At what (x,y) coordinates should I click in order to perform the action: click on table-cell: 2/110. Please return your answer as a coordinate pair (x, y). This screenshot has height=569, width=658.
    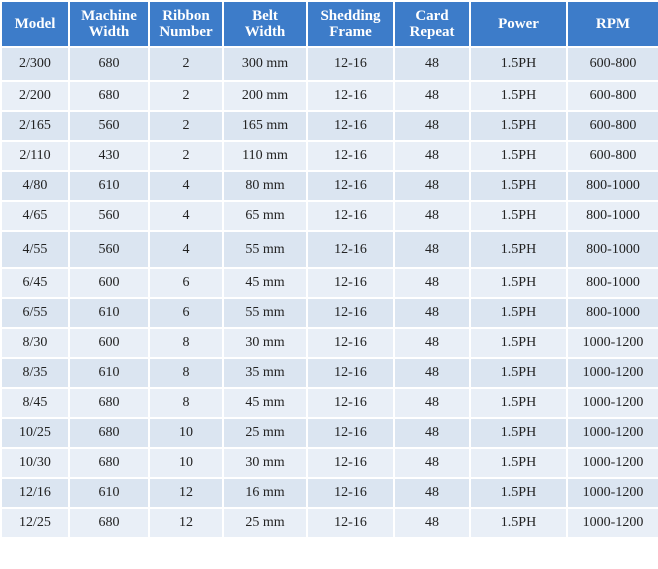
    Looking at the image, I should click on (35, 156).